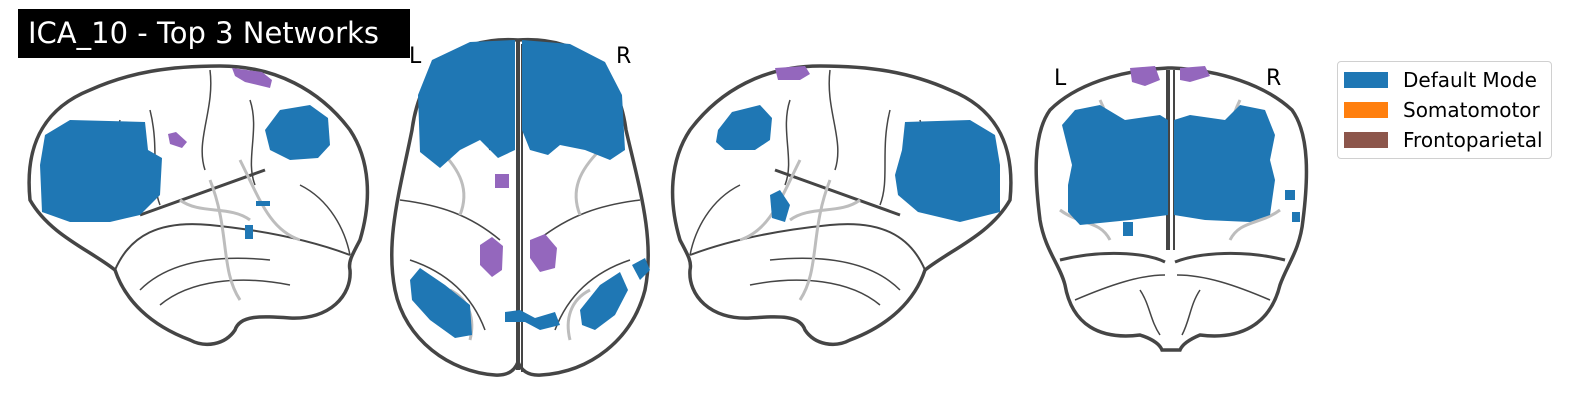 This screenshot has width=1595, height=420. What do you see at coordinates (519, 207) in the screenshot?
I see `axial-view` at bounding box center [519, 207].